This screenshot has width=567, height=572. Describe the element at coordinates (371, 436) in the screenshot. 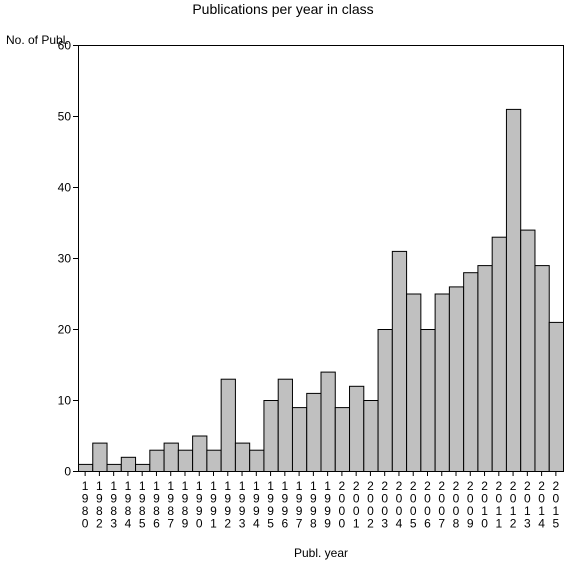

I see `bar-2002` at that location.